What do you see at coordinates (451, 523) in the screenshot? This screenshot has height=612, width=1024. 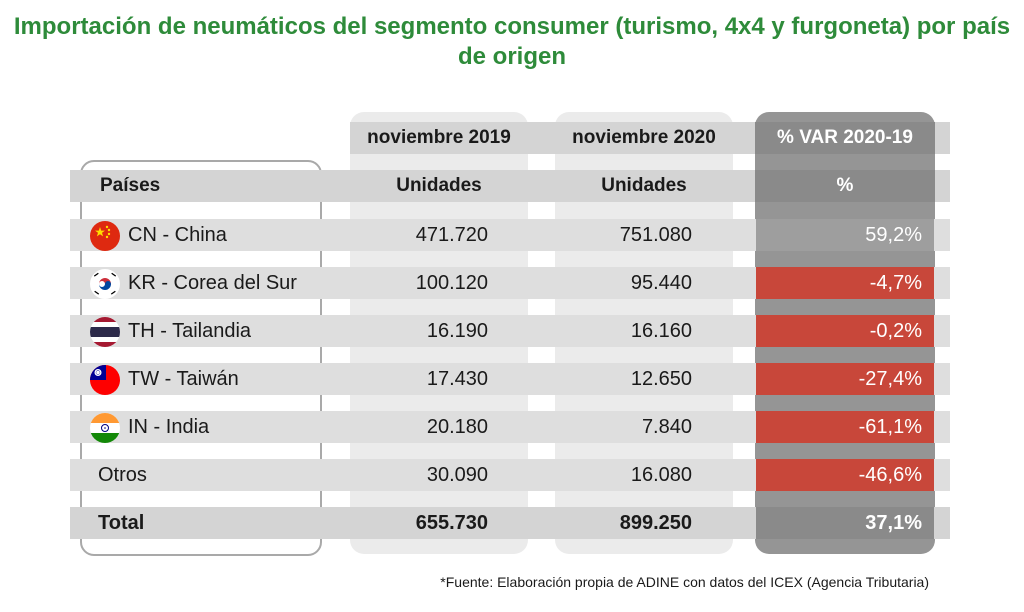 I see `total-2019: 655.730` at bounding box center [451, 523].